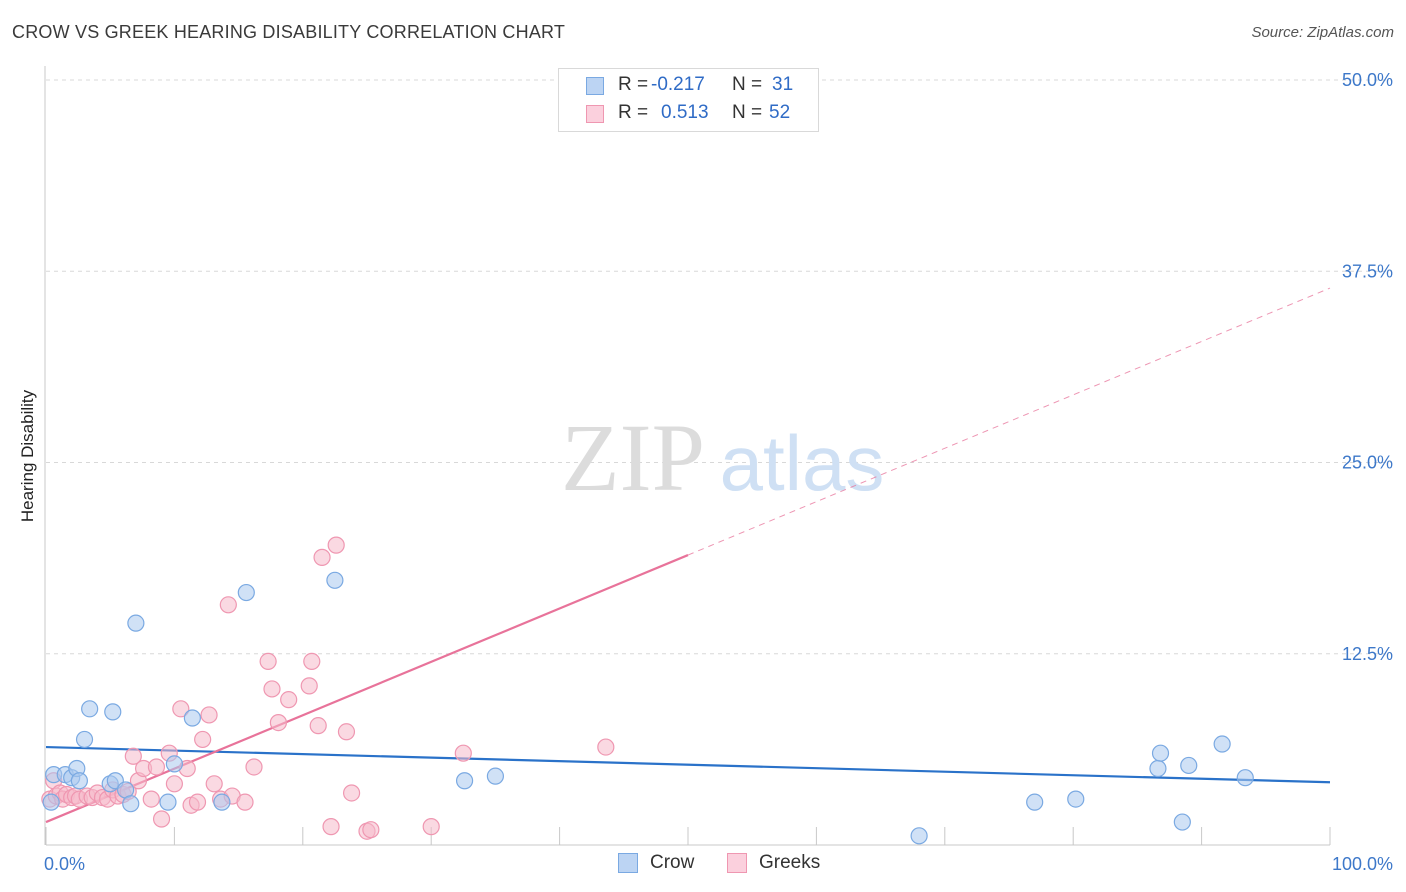 The image size is (1406, 892). Describe the element at coordinates (1367, 80) in the screenshot. I see `y-tick-label: 50.0%` at that location.